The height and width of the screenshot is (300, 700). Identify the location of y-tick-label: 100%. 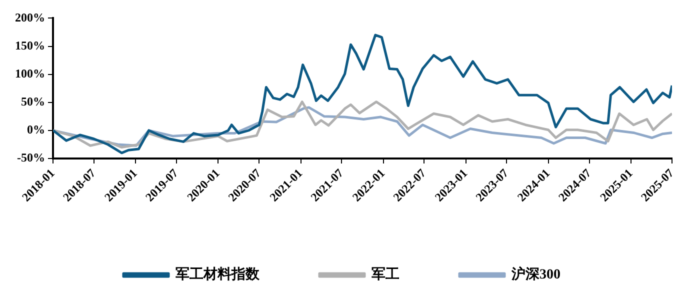
(30, 73).